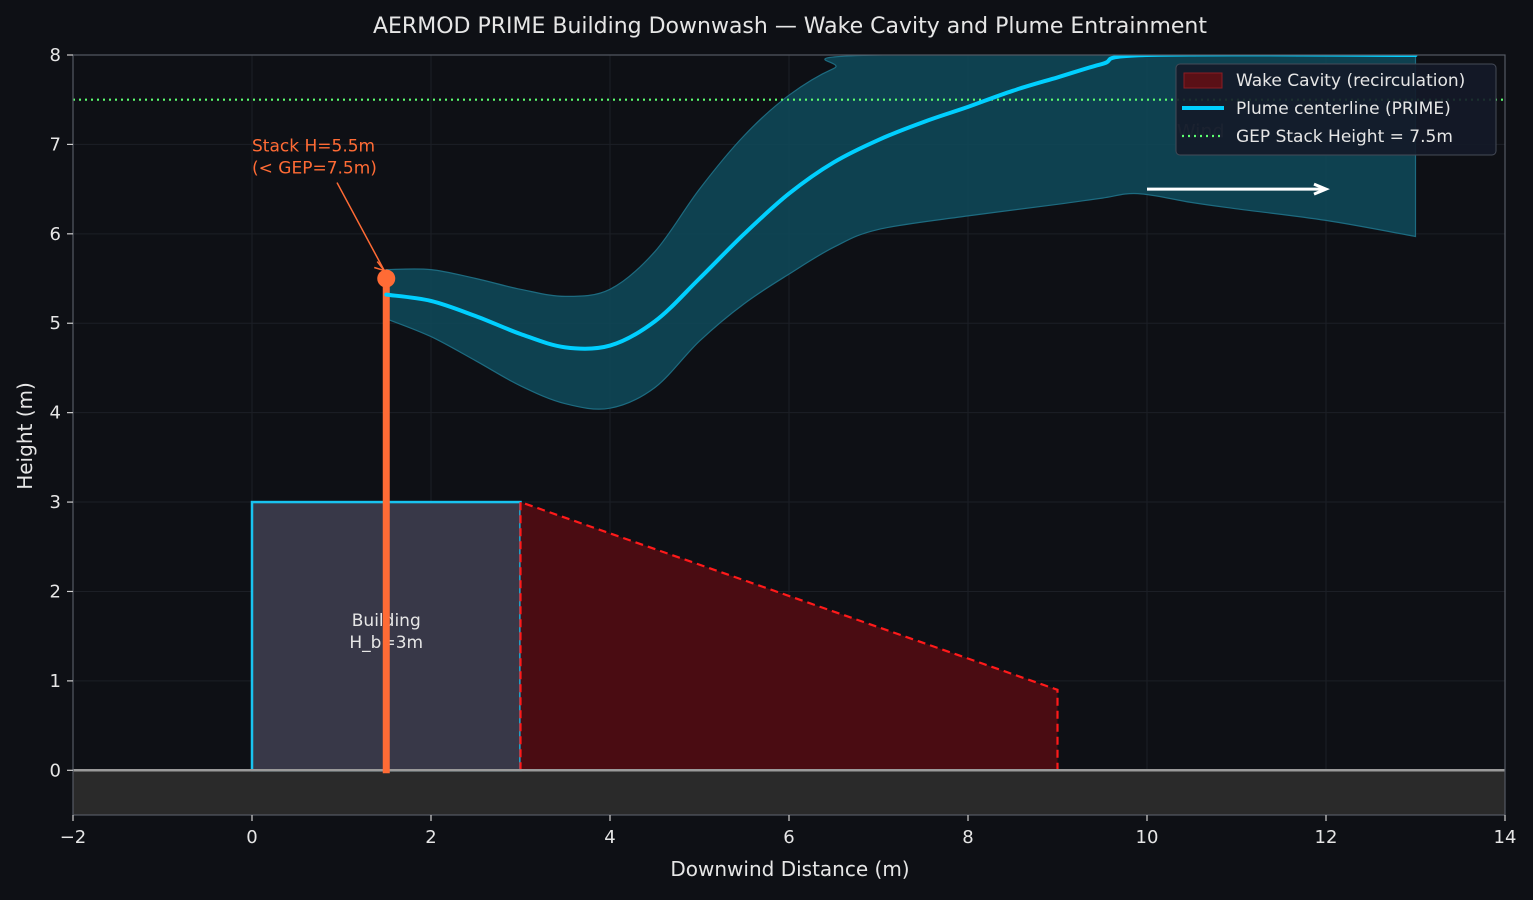  What do you see at coordinates (386, 278) in the screenshot?
I see `stack-top-marker` at bounding box center [386, 278].